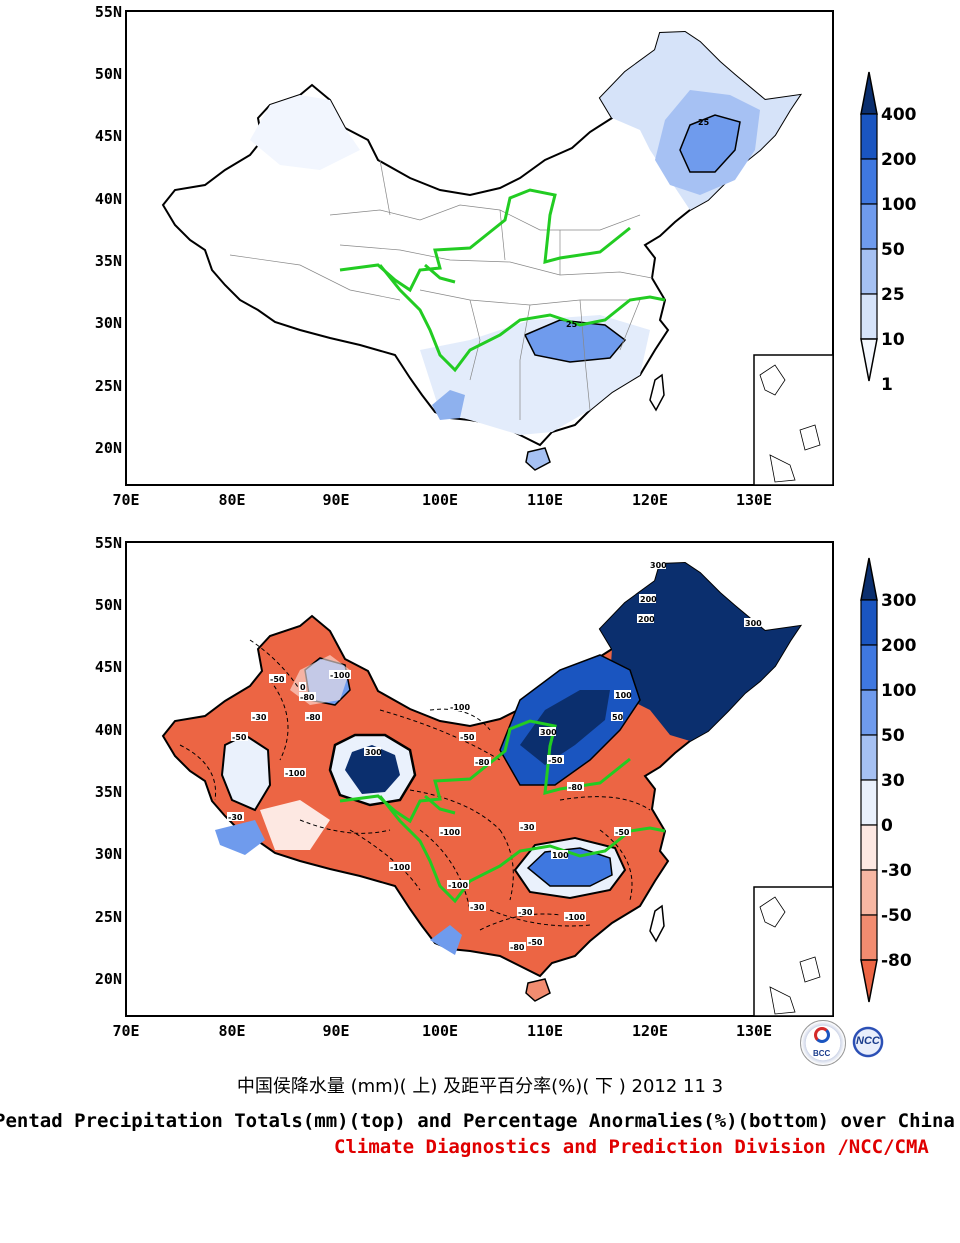 Image resolution: width=960 pixels, height=1243 pixels. What do you see at coordinates (887, 826) in the screenshot?
I see `colorbar-label: 0` at bounding box center [887, 826].